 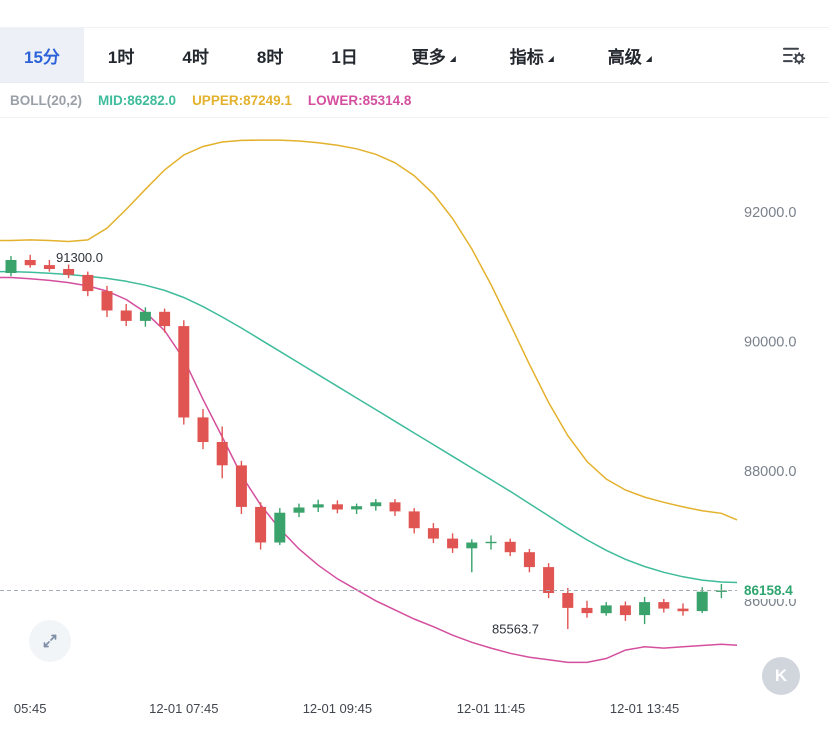 I want to click on more-menu-label: 更多, so click(x=428, y=57).